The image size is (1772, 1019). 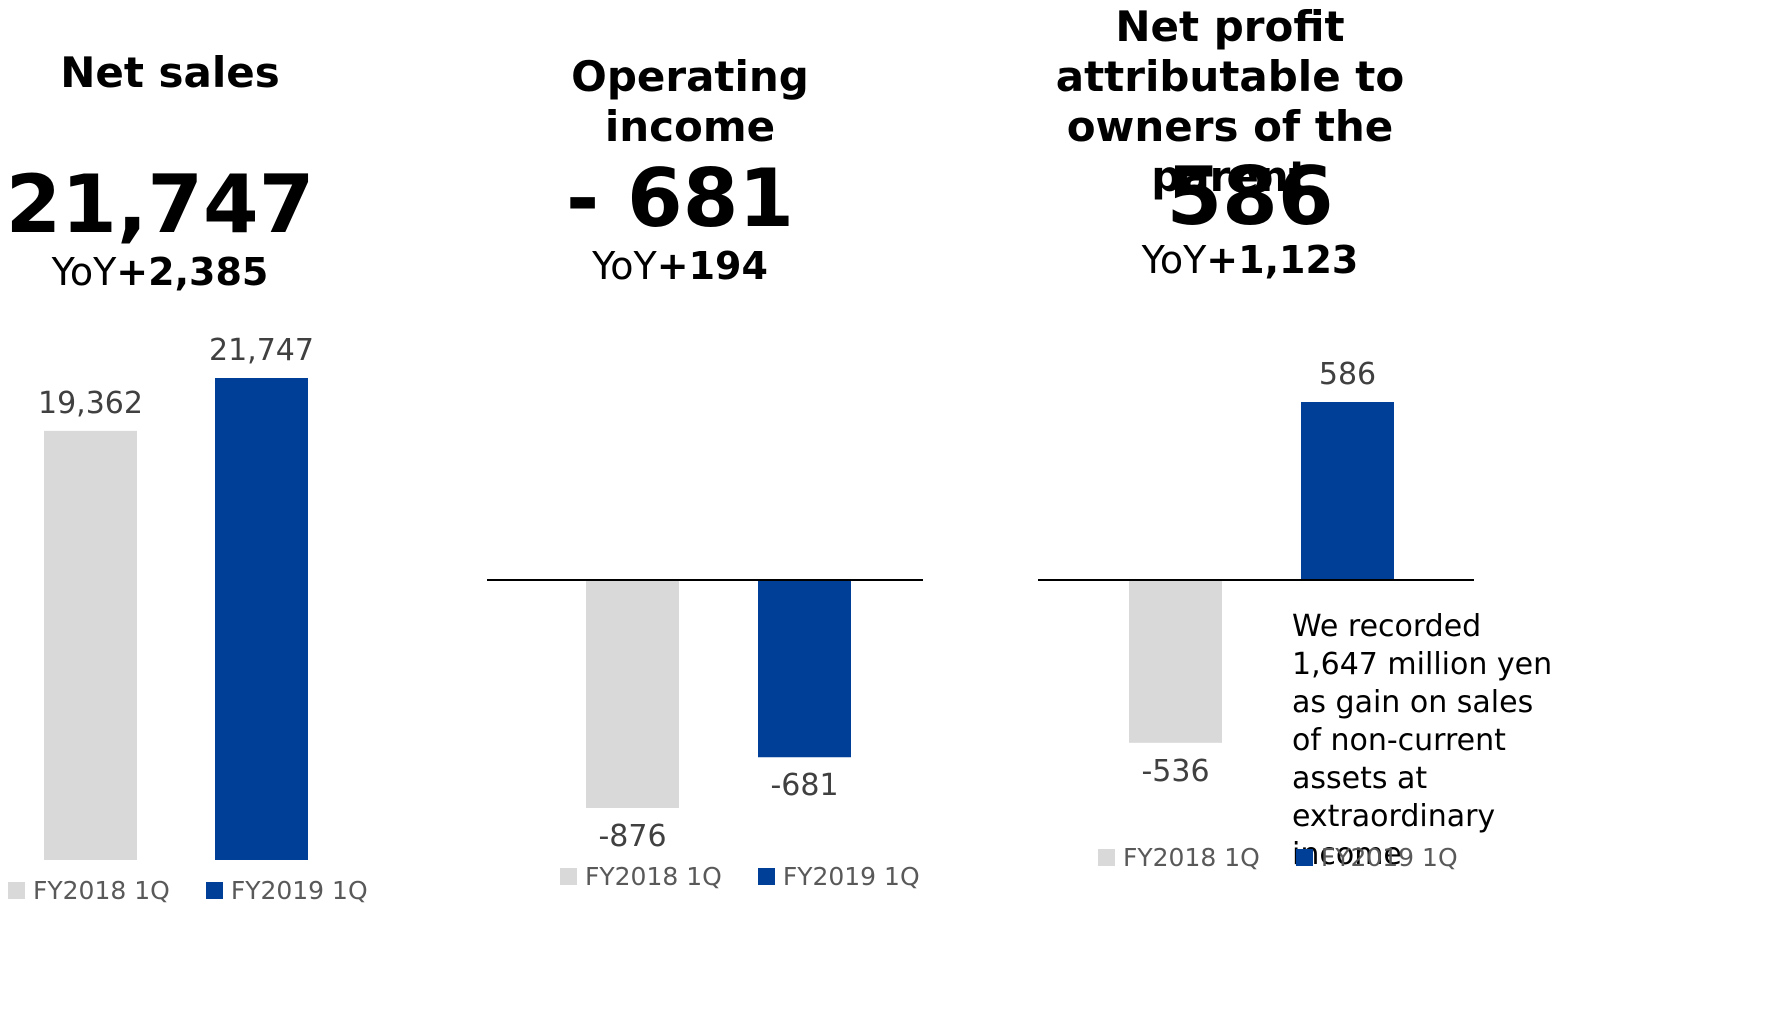 I want to click on panel-title: Net sales, so click(x=170, y=72).